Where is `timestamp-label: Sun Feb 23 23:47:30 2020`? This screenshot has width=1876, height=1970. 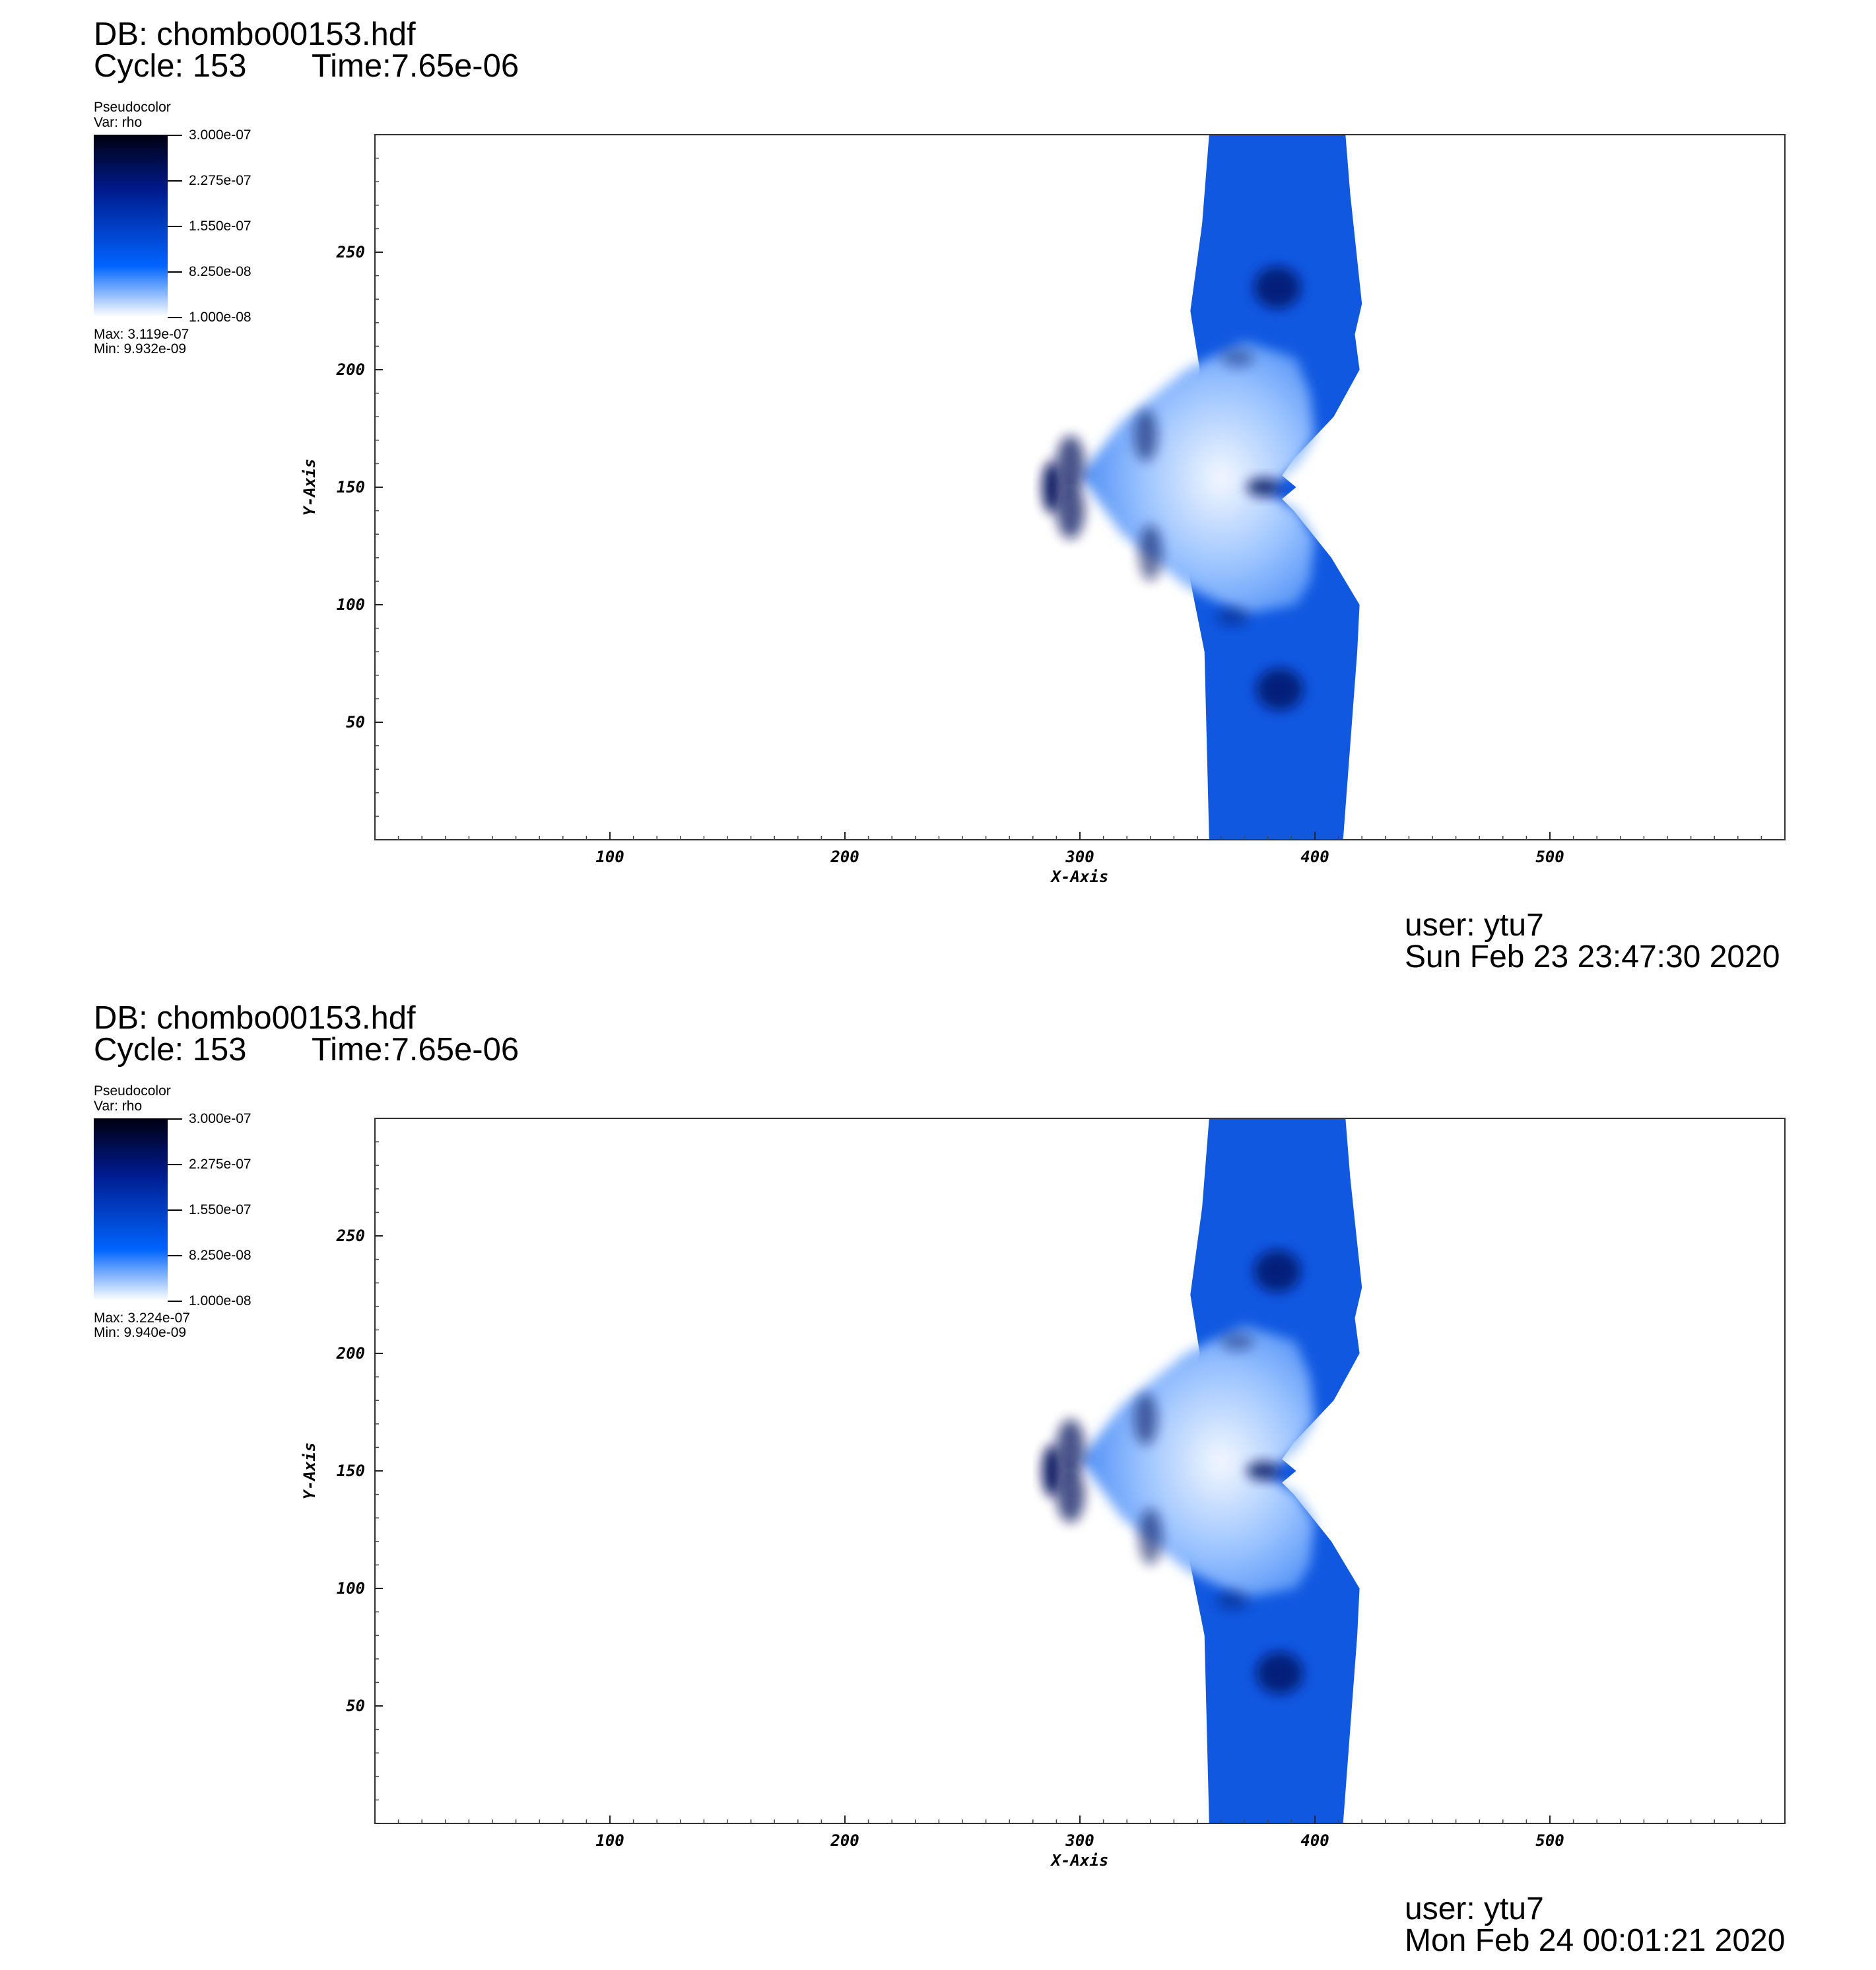
timestamp-label: Sun Feb 23 23:47:30 2020 is located at coordinates (1592, 957).